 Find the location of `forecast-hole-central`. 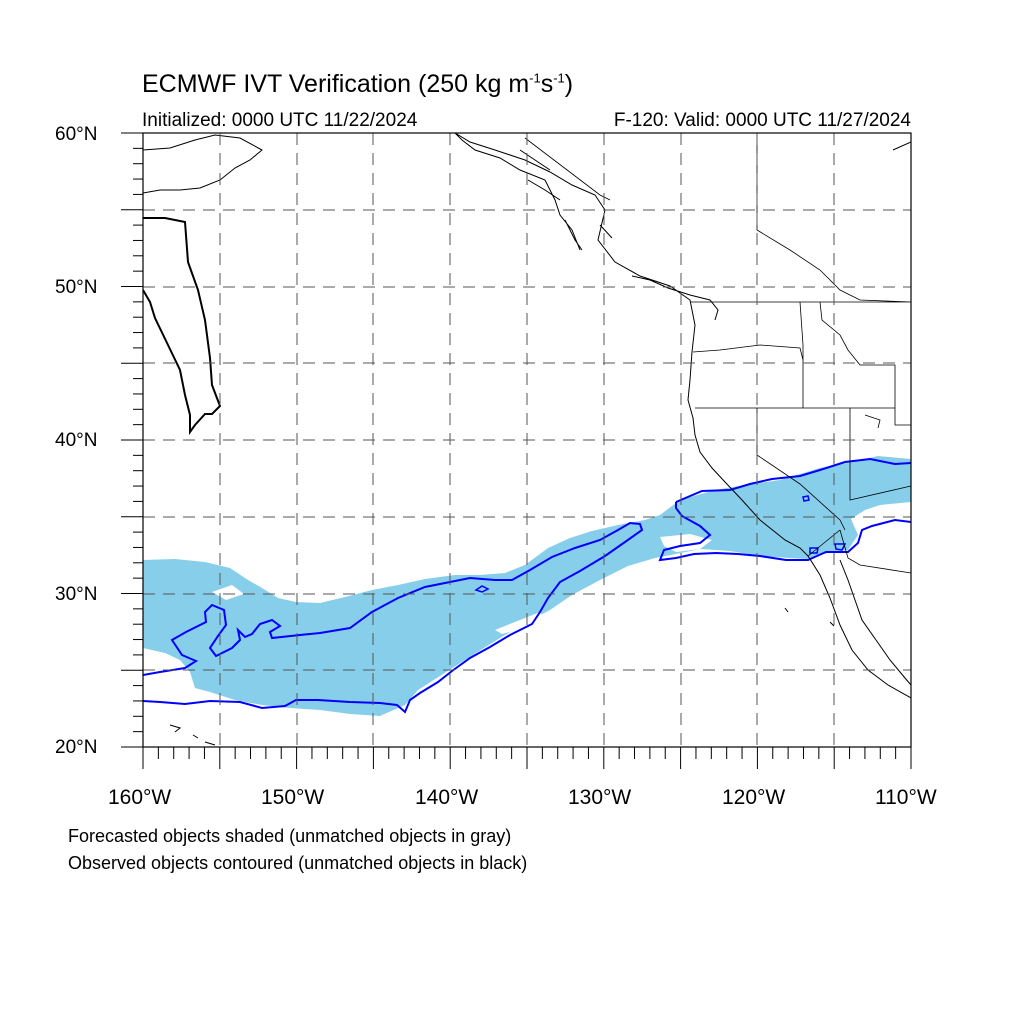

forecast-hole-central is located at coordinates (520, 623).